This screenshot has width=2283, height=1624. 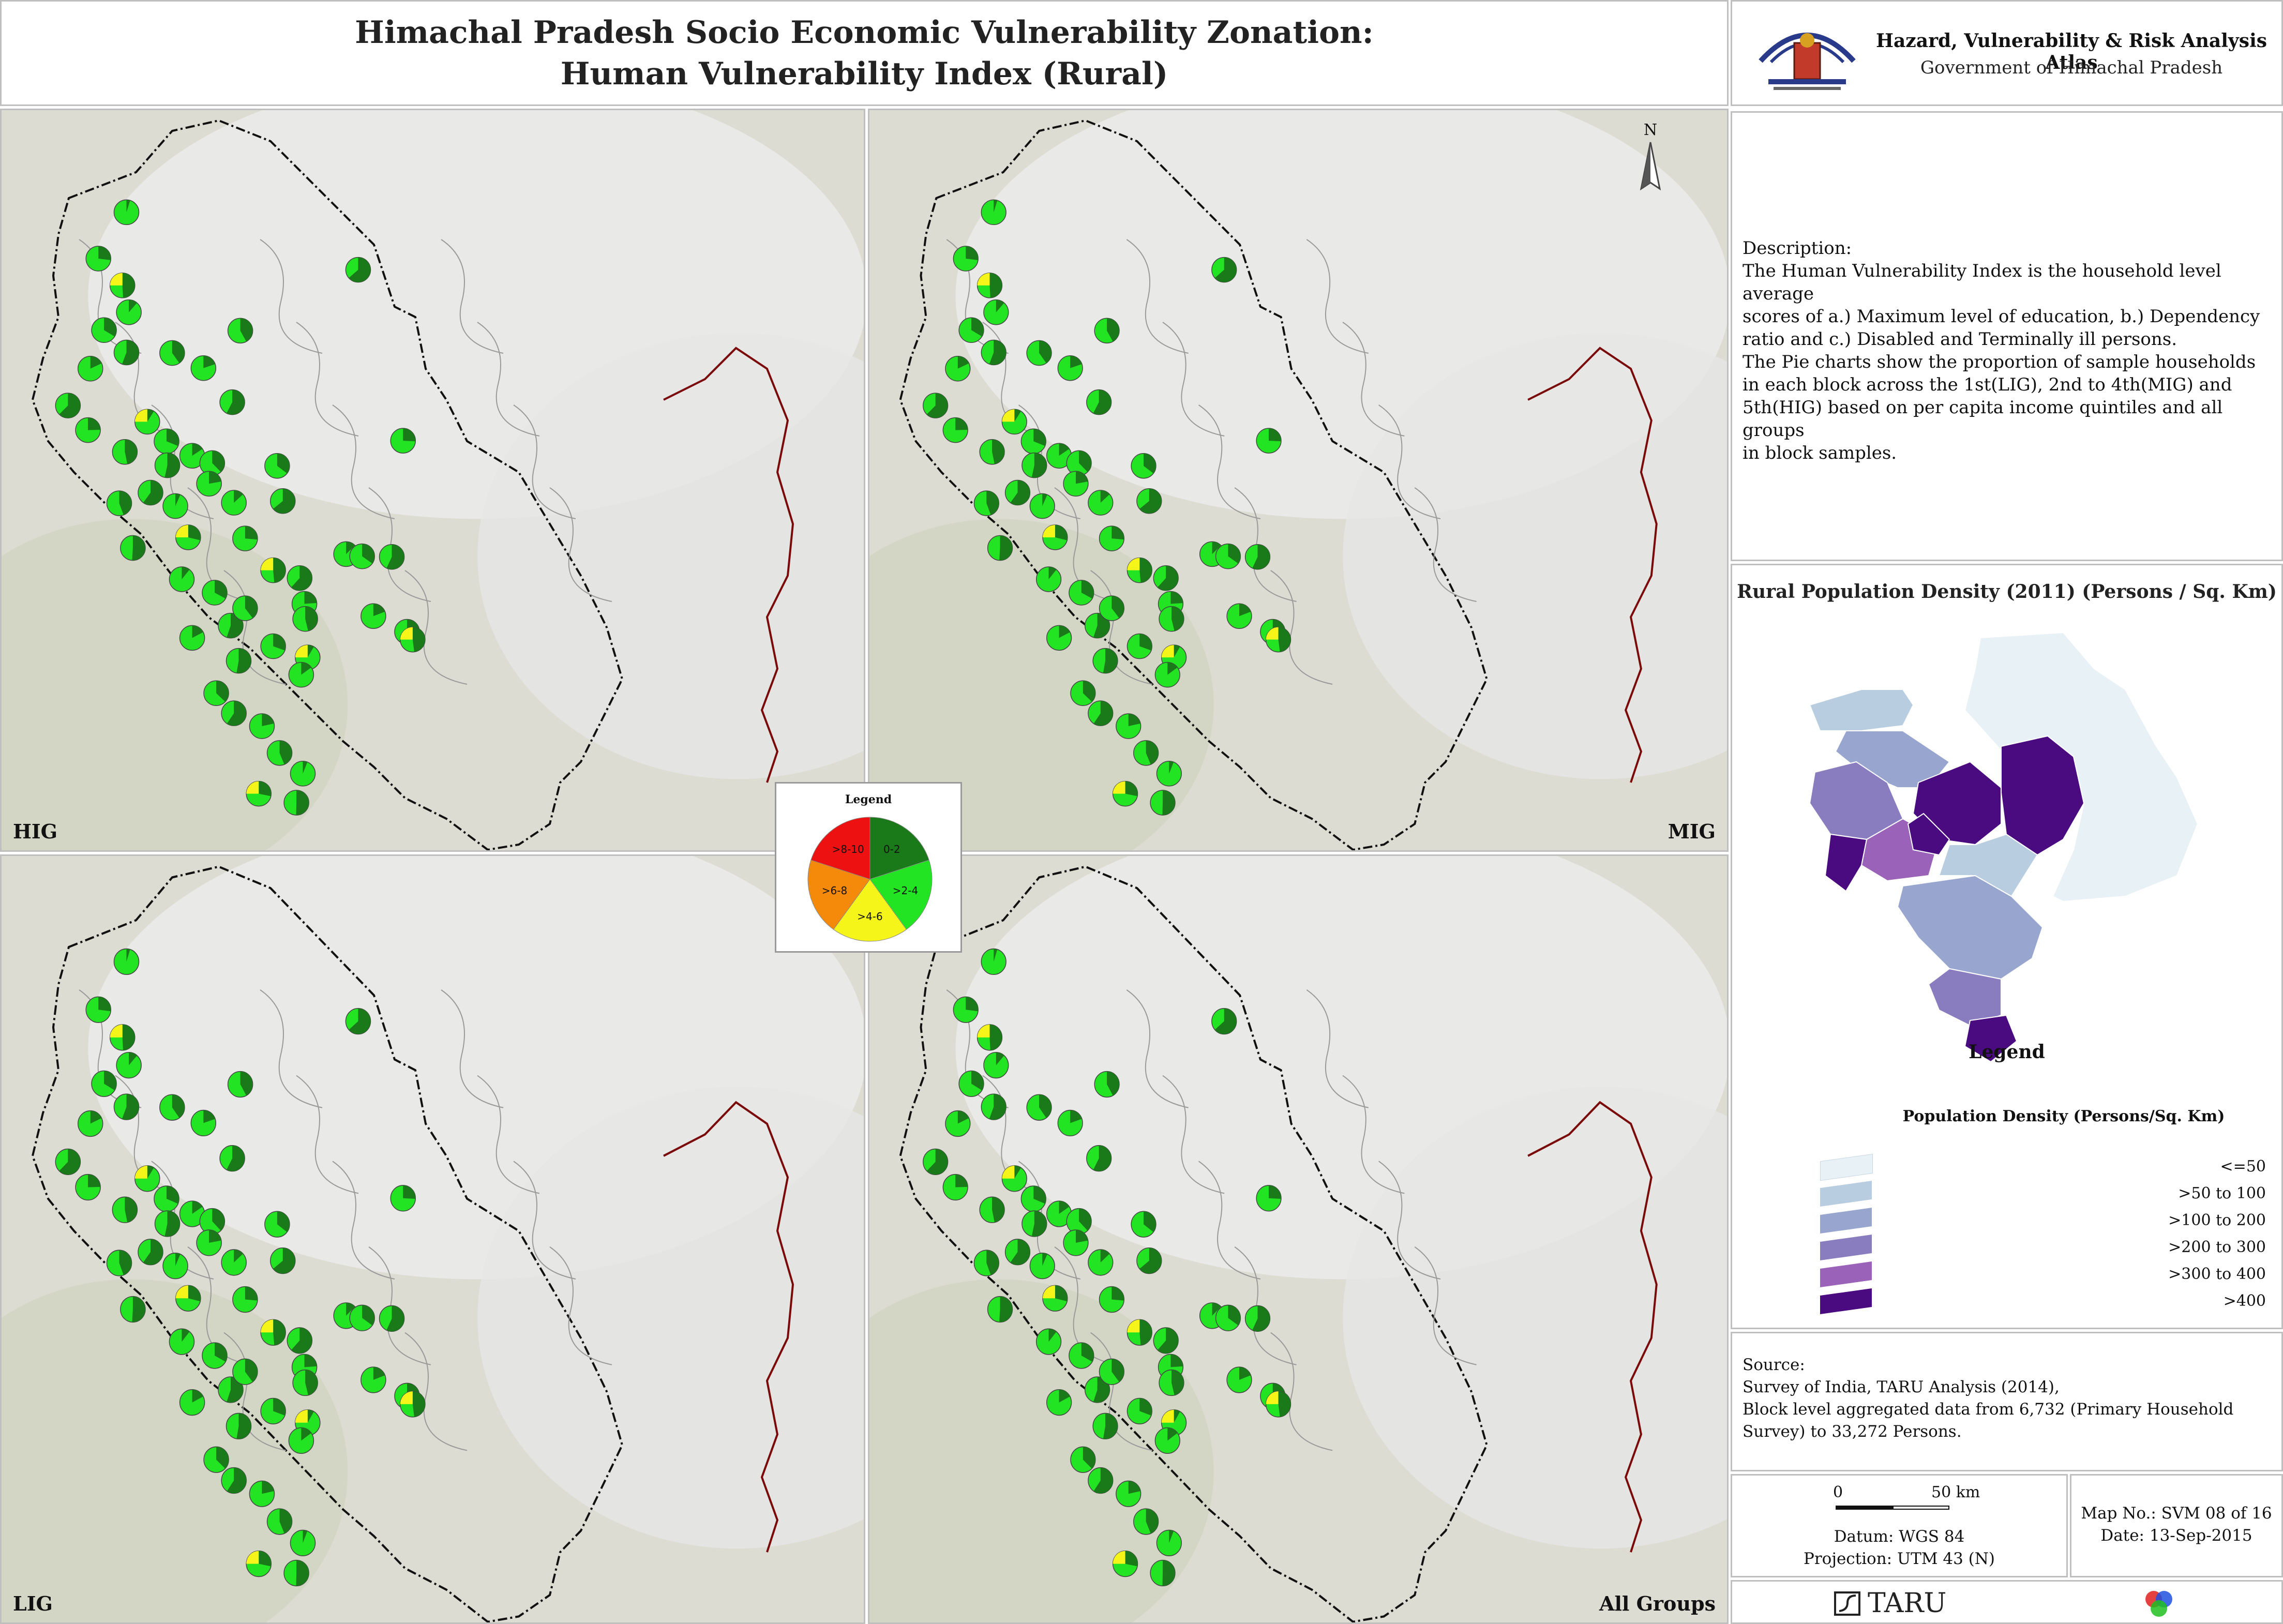 What do you see at coordinates (33, 1603) in the screenshot?
I see `panel-label: LIG` at bounding box center [33, 1603].